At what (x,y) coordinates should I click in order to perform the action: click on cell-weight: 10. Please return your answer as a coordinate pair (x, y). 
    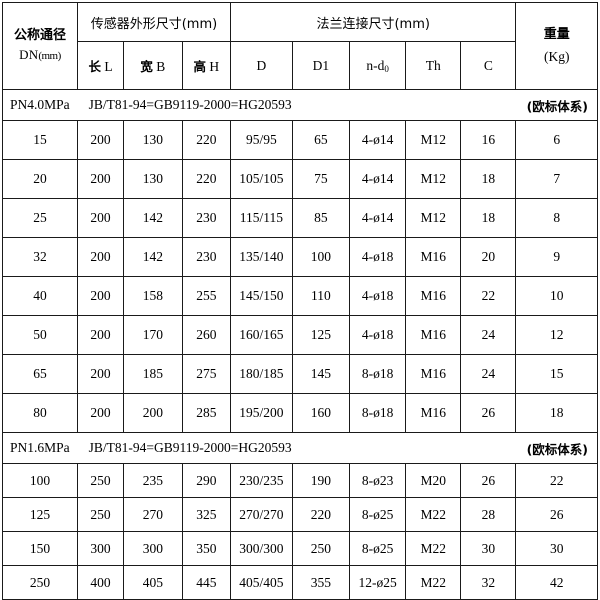
    Looking at the image, I should click on (556, 296).